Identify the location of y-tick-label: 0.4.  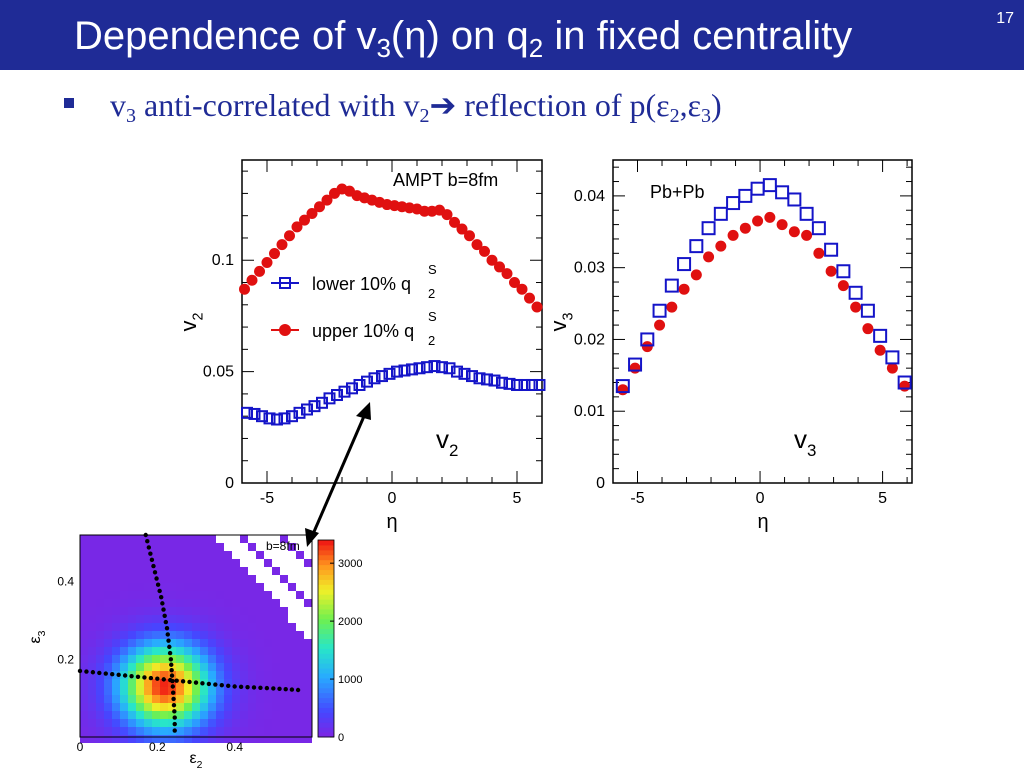
(65, 582).